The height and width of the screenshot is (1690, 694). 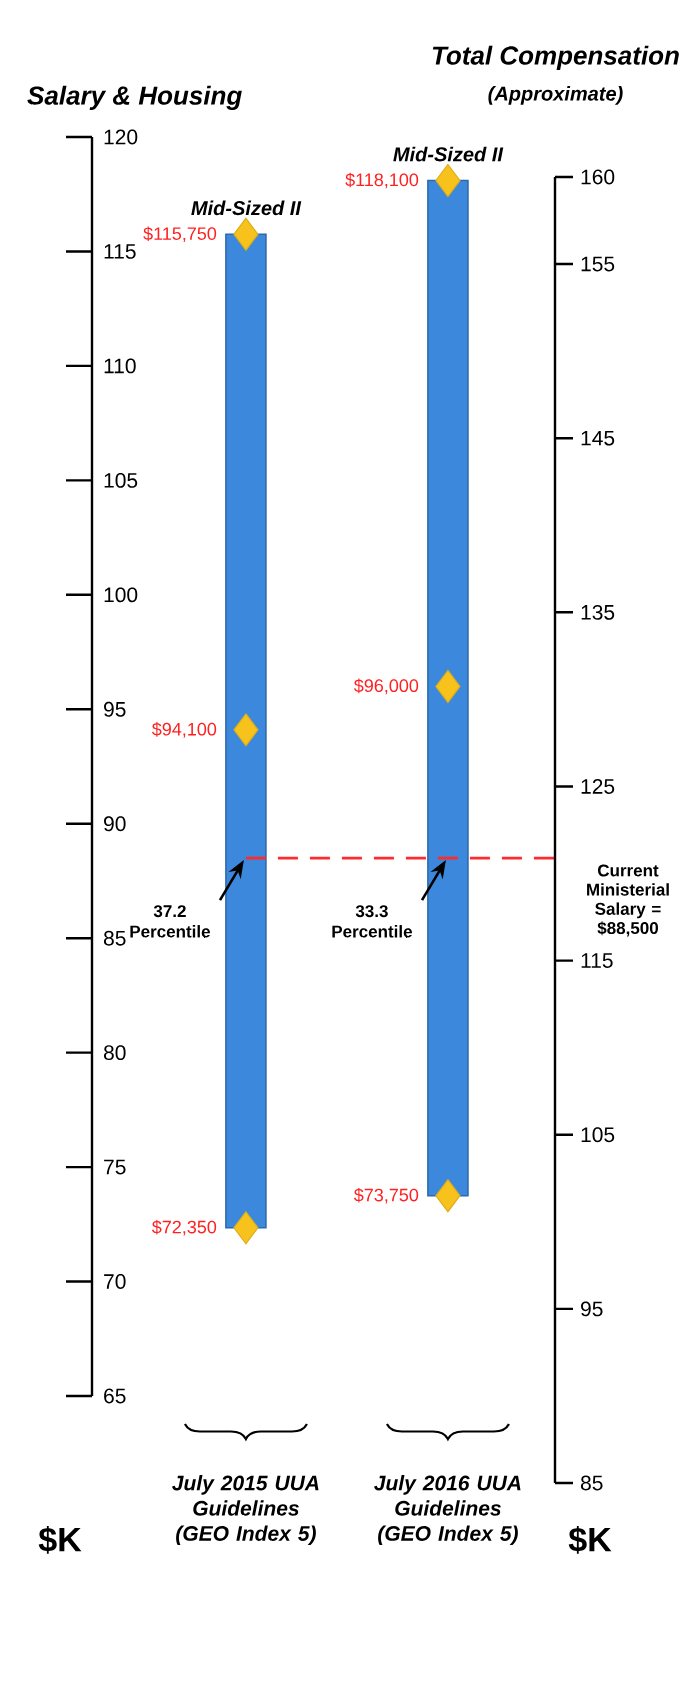 What do you see at coordinates (245, 1510) in the screenshot?
I see `x-tick-label: July 2015 UUA Guidelines (GEO Index 5)` at bounding box center [245, 1510].